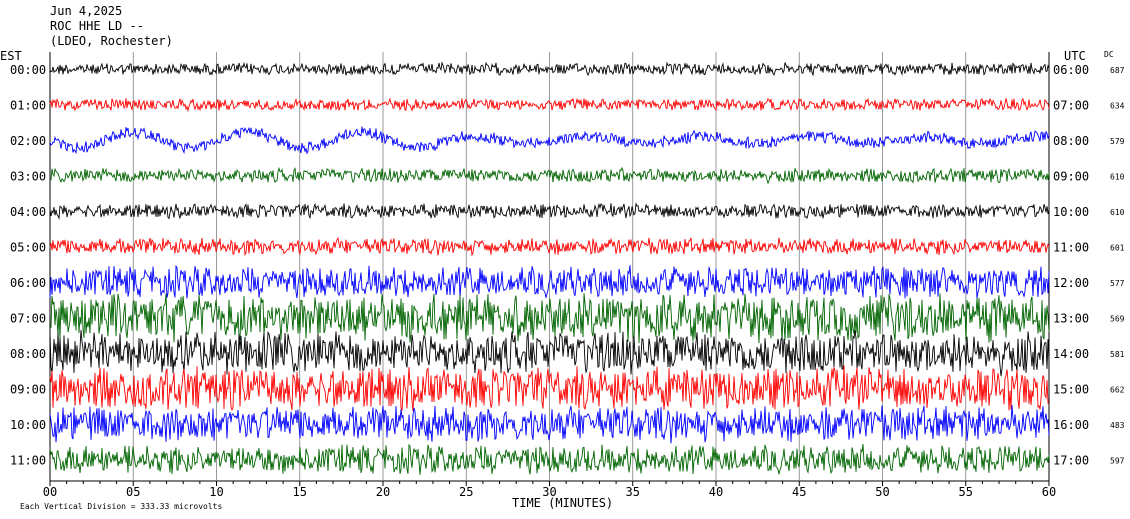  What do you see at coordinates (1071, 461) in the screenshot?
I see `utc-hour-label: 17:00` at bounding box center [1071, 461].